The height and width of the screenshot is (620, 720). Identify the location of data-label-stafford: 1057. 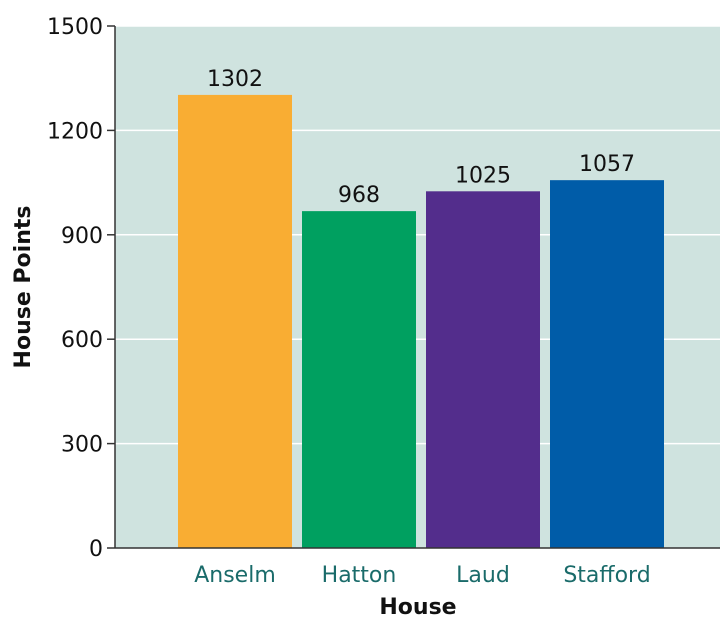
(607, 164).